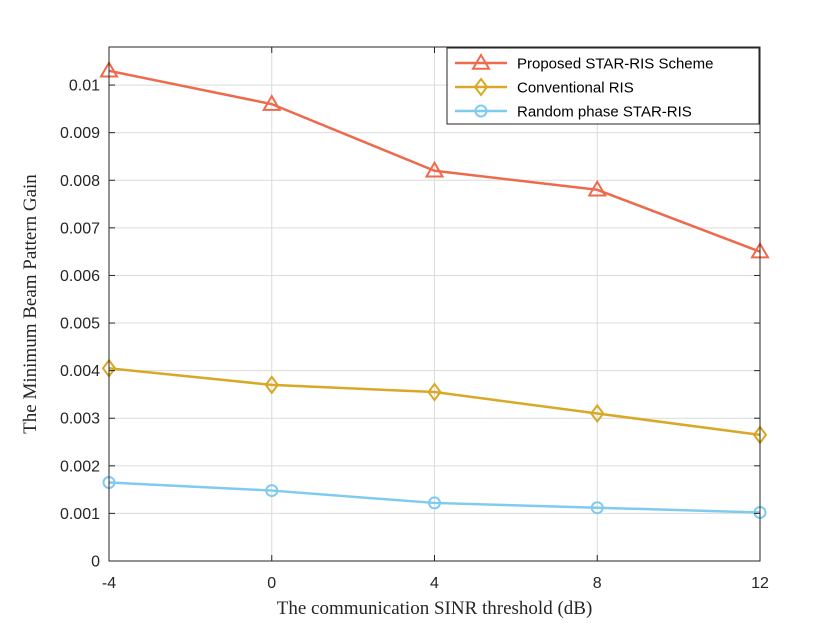 This screenshot has width=840, height=630. I want to click on x-axis-label: The communication SINR threshold (dB), so click(435, 608).